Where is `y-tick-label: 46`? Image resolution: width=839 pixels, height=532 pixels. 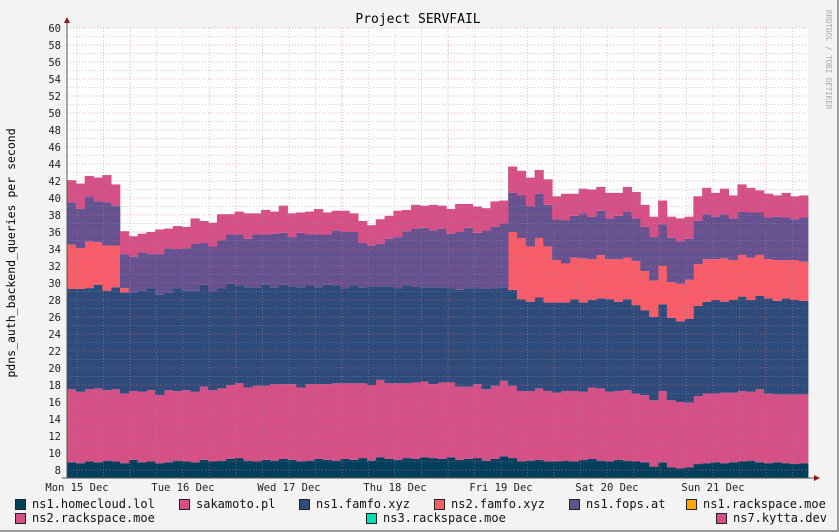 y-tick-label: 46 is located at coordinates (54, 148).